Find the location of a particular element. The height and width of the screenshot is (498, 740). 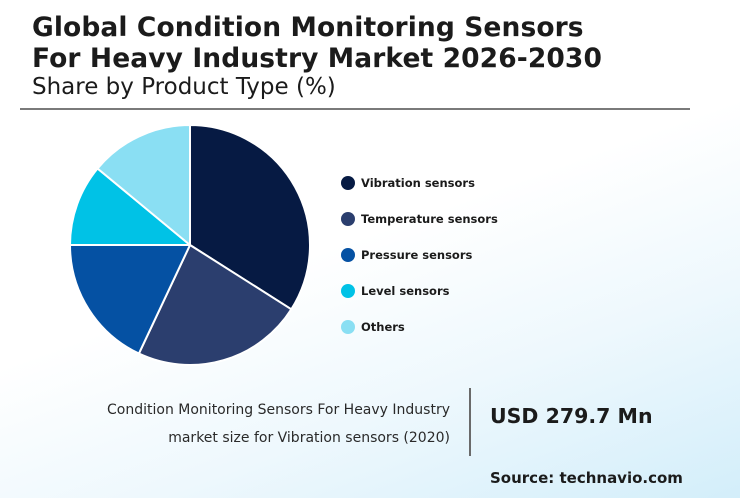

legend-item-vibration-sensors: Vibration sensors is located at coordinates (419, 183).